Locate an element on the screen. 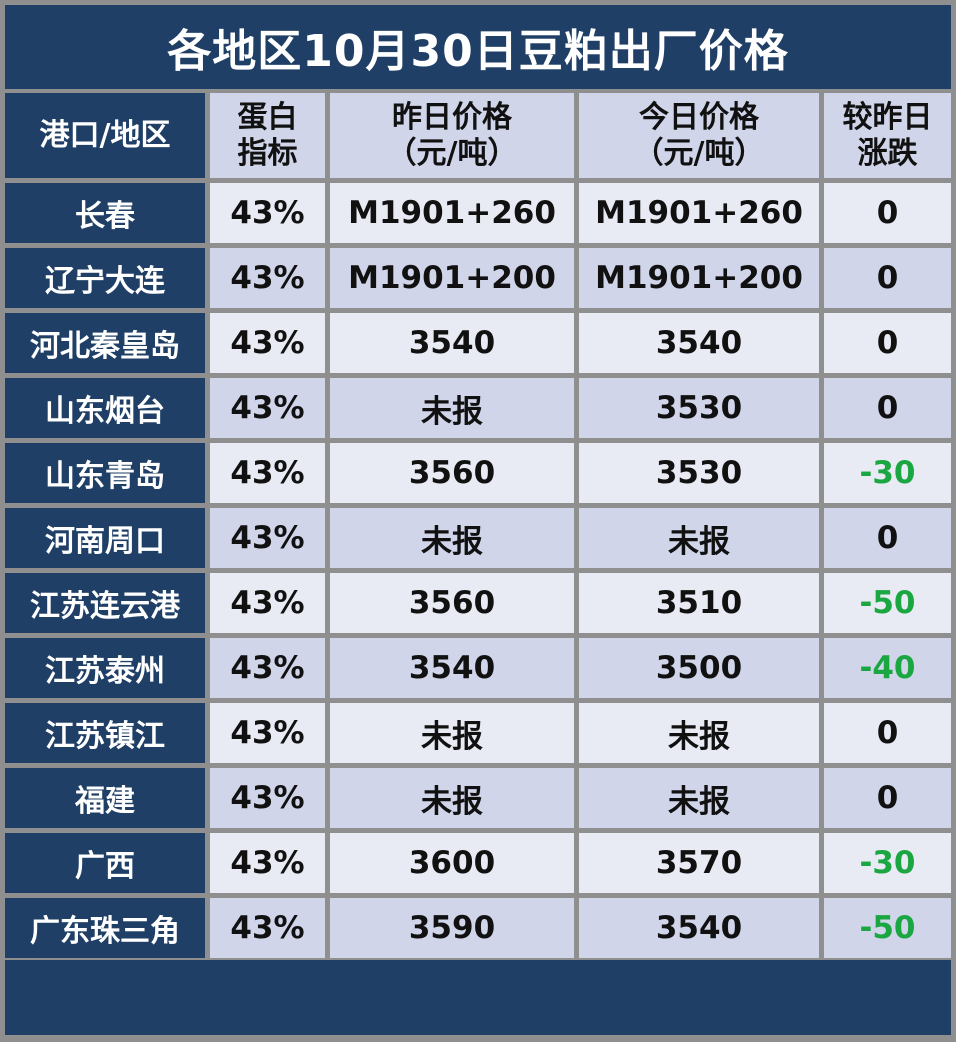  yesterday-price-cell: M1901+200 is located at coordinates (452, 278).